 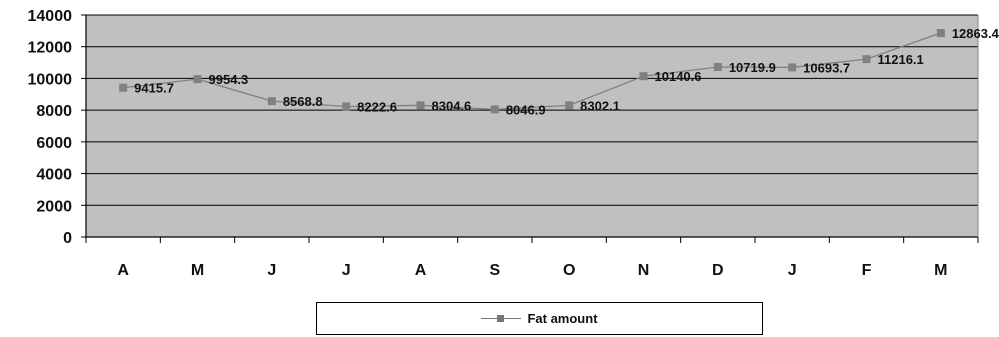 I want to click on data-label: 10140.6, so click(x=678, y=76).